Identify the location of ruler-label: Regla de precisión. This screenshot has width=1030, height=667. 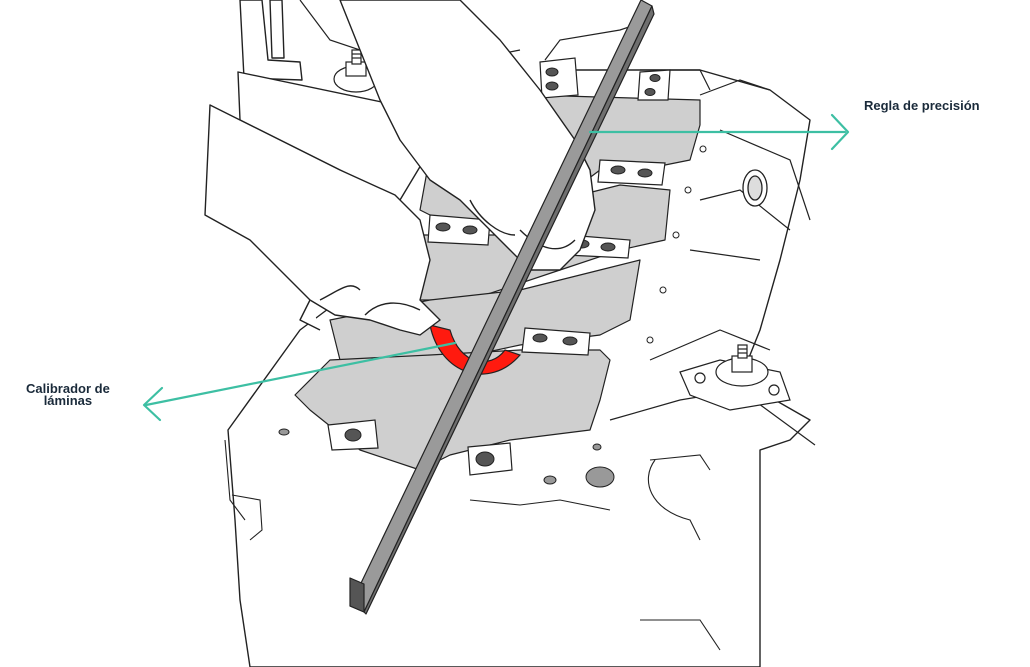
(922, 105).